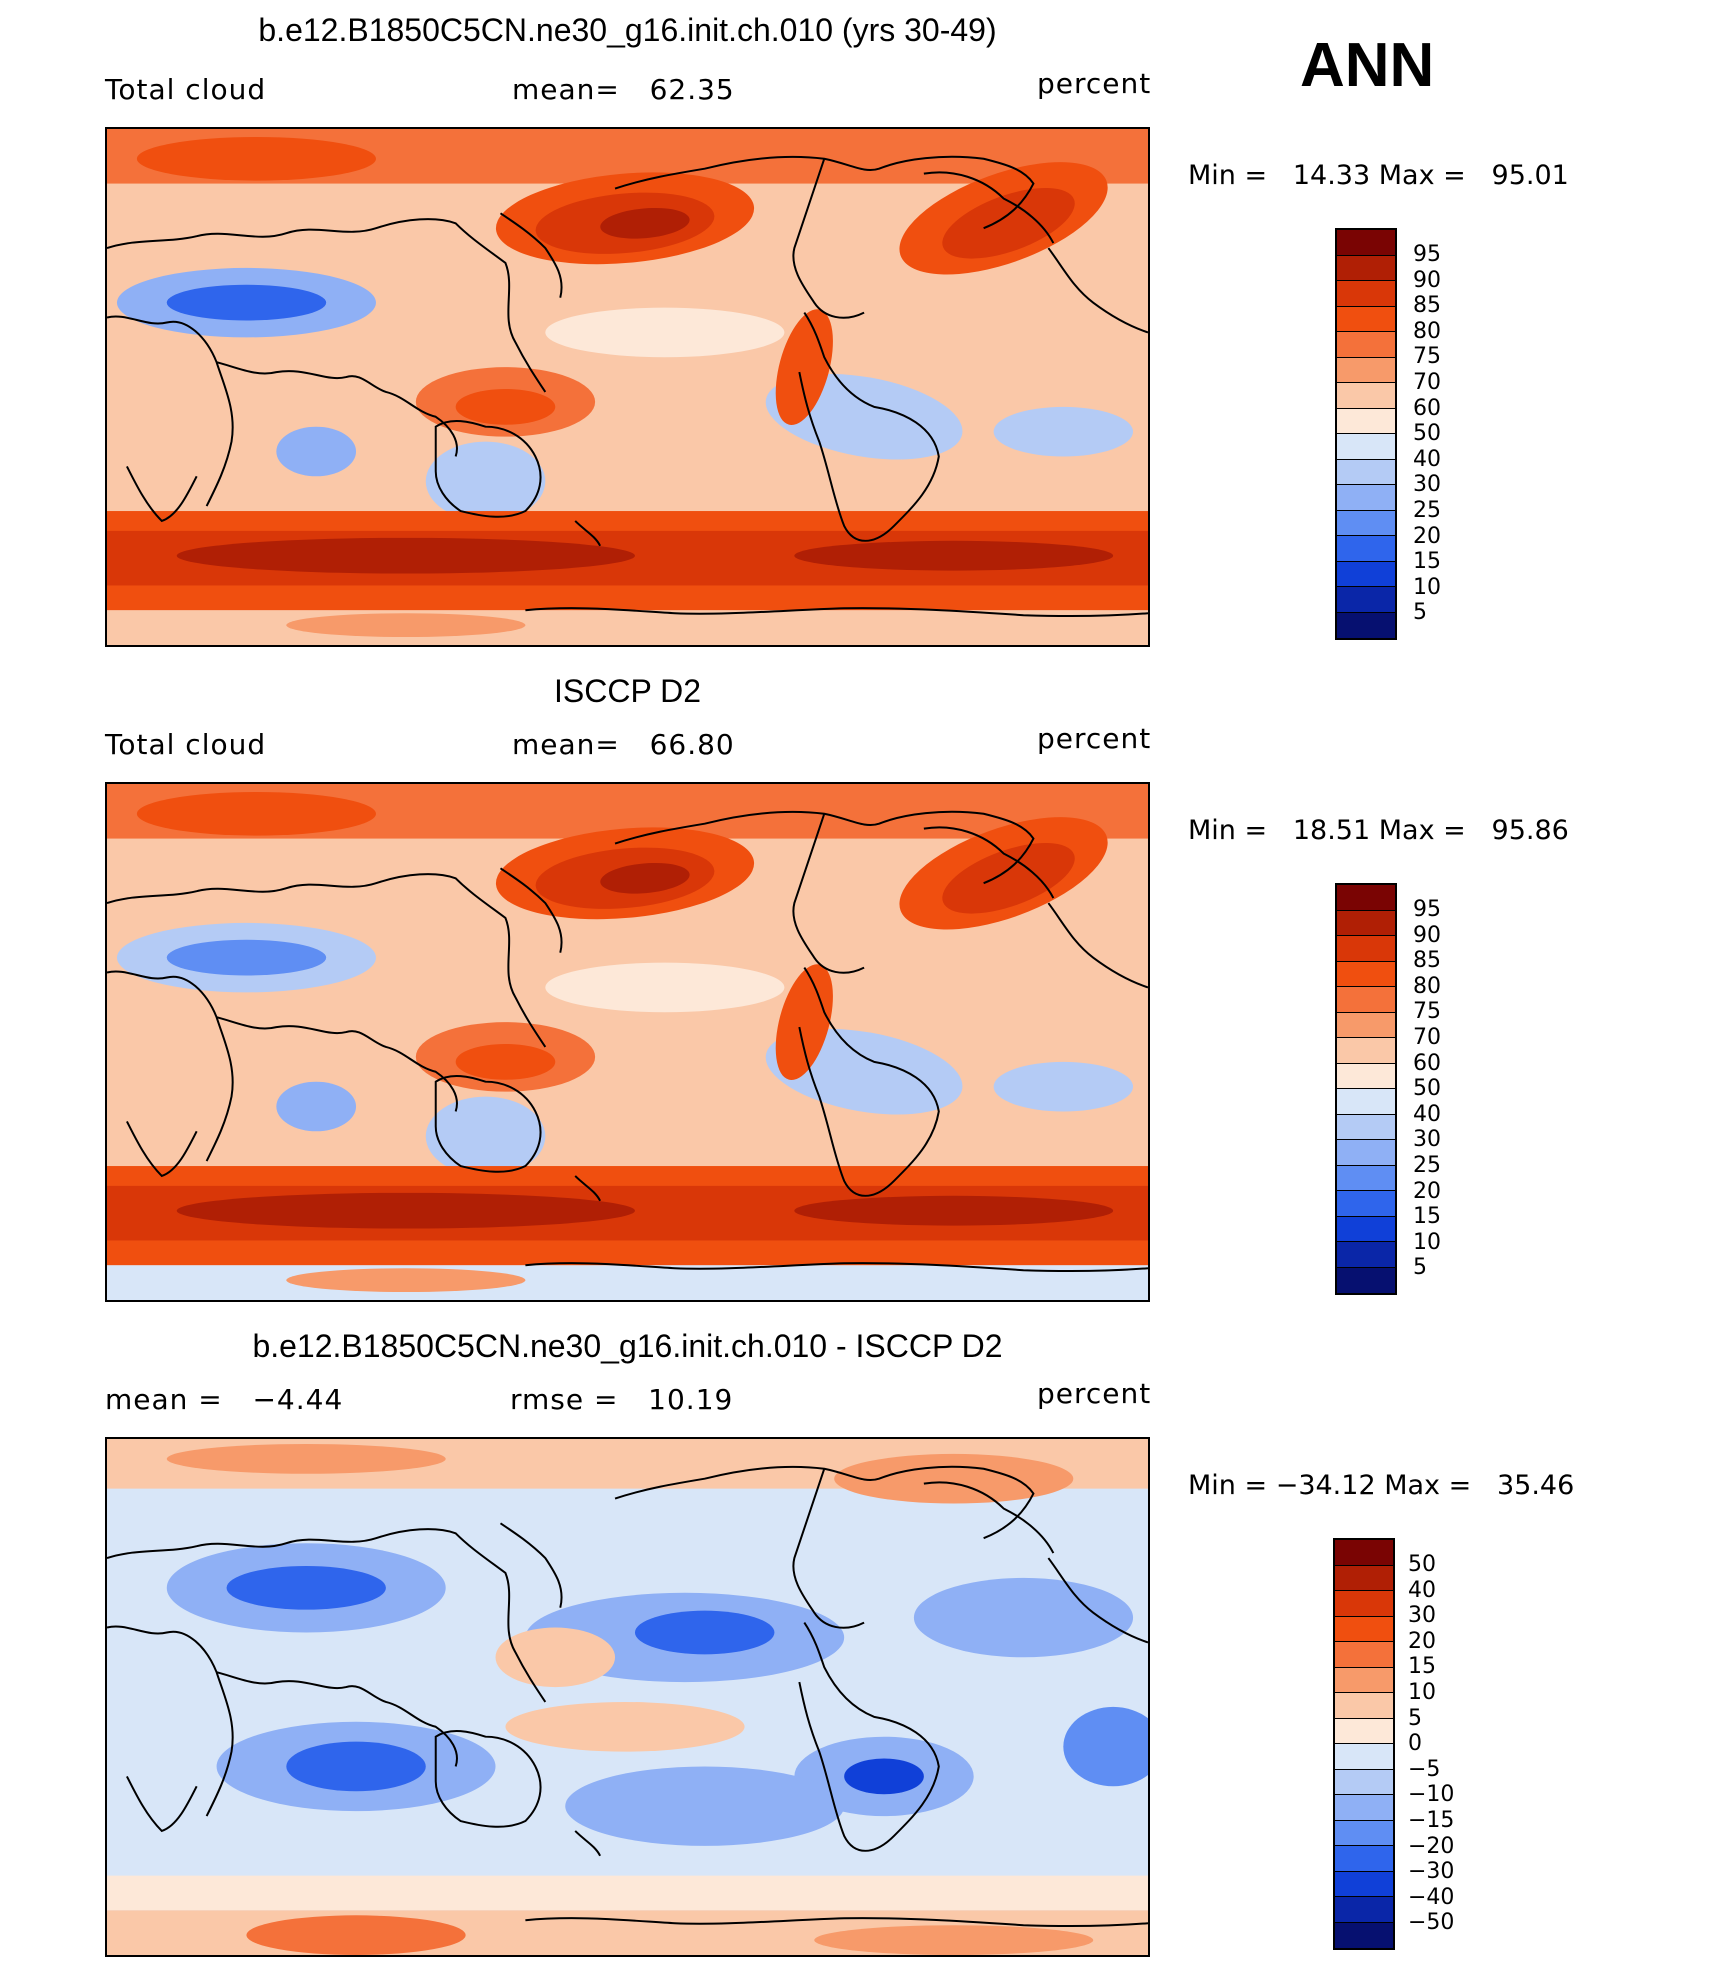  I want to click on colorbar-tick-label: −10, so click(1431, 1795).